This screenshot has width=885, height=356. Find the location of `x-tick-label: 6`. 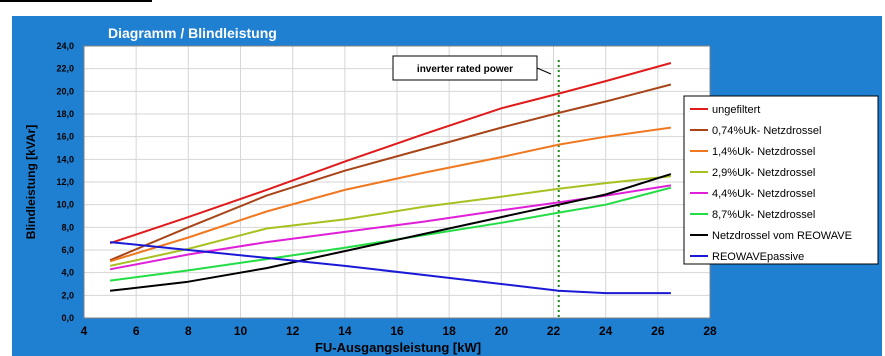

x-tick-label: 6 is located at coordinates (136, 331).